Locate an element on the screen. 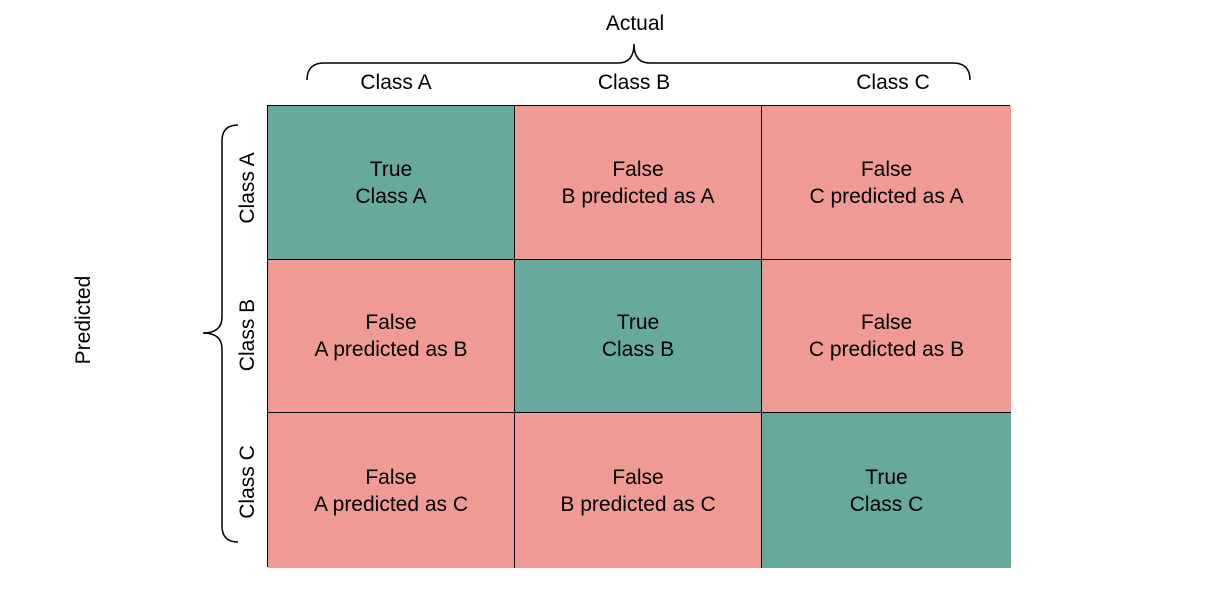 This screenshot has height=592, width=1219. column-label-class-c: Class C is located at coordinates (893, 82).